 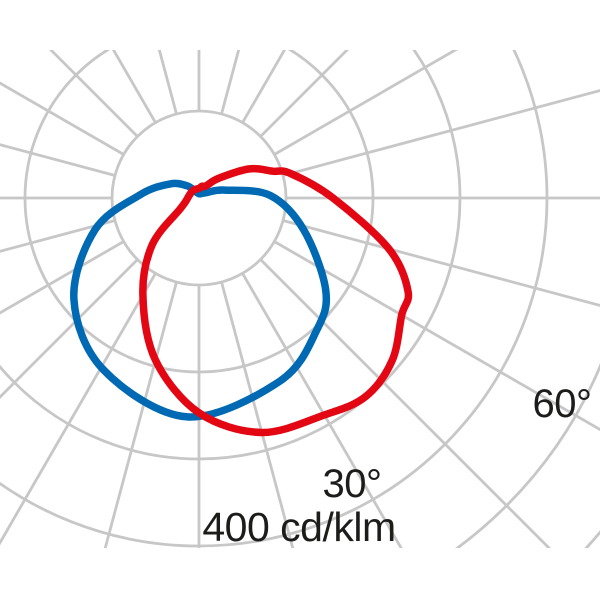 I want to click on unit-scale-label: 400 cd/klm, so click(x=298, y=527).